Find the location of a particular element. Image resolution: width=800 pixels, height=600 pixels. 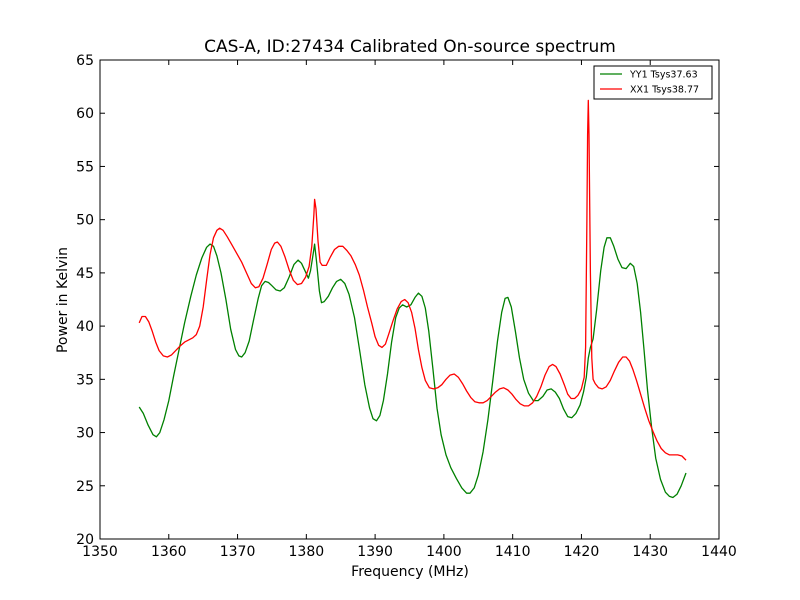

x-tick-label: 1440 is located at coordinates (719, 552).